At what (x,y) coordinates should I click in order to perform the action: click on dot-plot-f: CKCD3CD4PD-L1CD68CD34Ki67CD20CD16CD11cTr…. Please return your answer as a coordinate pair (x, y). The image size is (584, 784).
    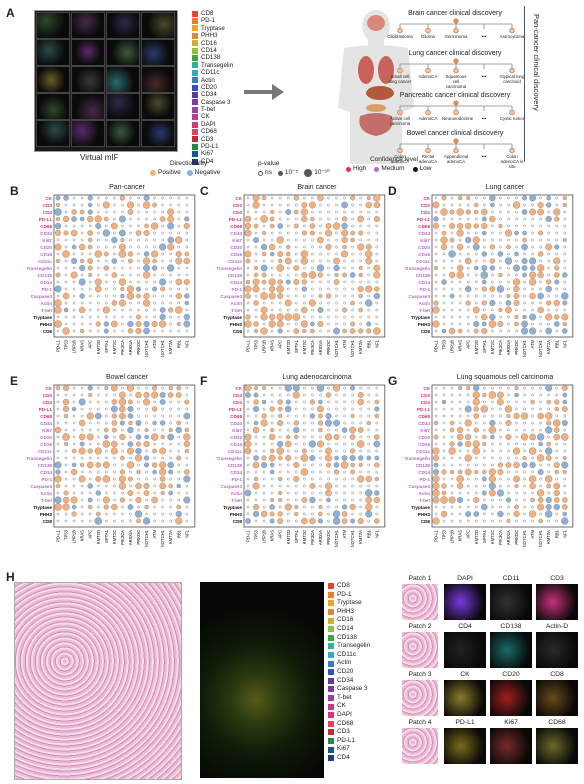
    Looking at the image, I should click on (301, 465).